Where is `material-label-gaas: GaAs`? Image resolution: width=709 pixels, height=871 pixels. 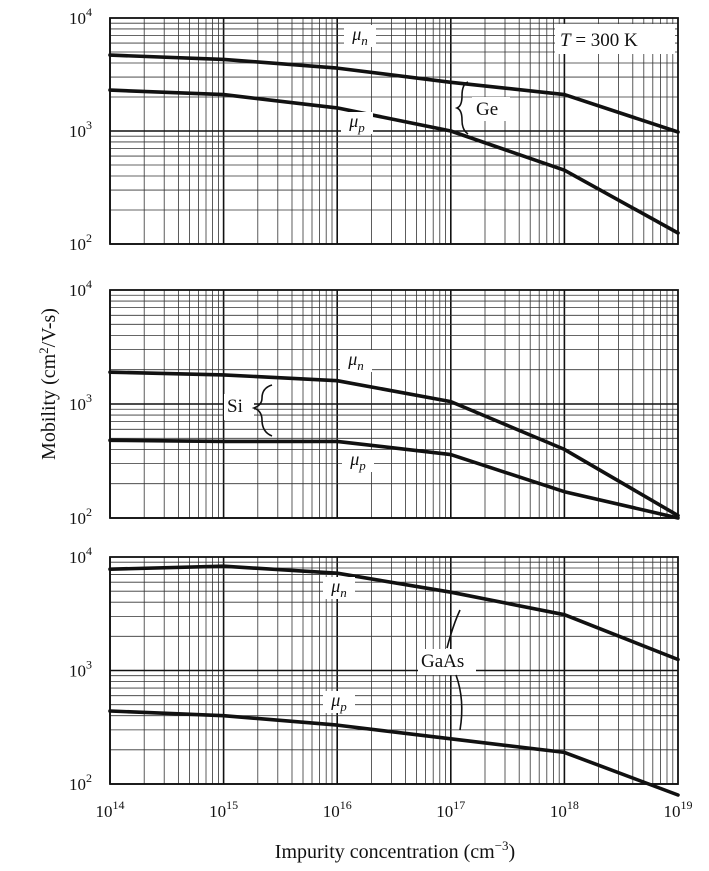
material-label-gaas: GaAs is located at coordinates (442, 661).